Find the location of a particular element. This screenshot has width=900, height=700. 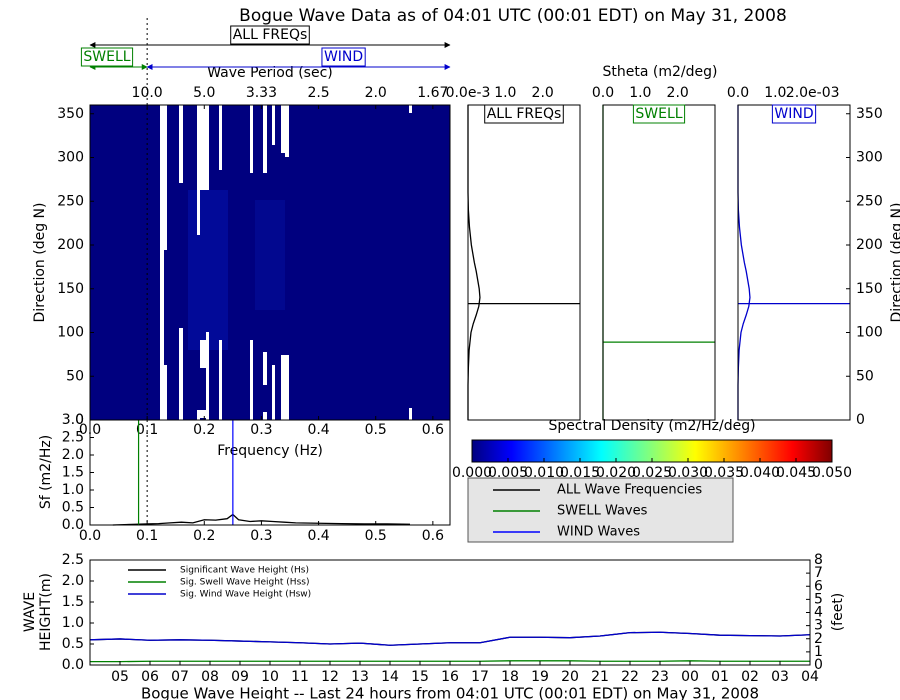

x-tick-label: 05 is located at coordinates (120, 677).